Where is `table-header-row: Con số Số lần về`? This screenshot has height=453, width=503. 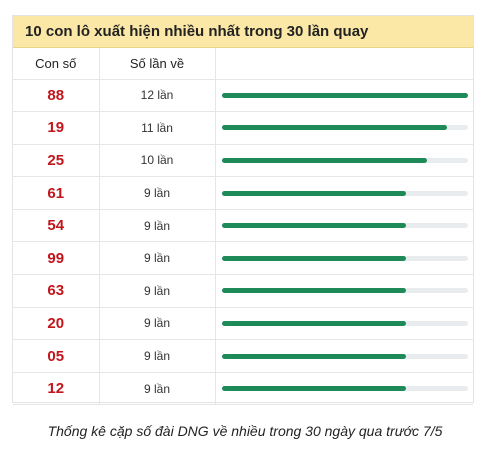 table-header-row: Con số Số lần về is located at coordinates (243, 64).